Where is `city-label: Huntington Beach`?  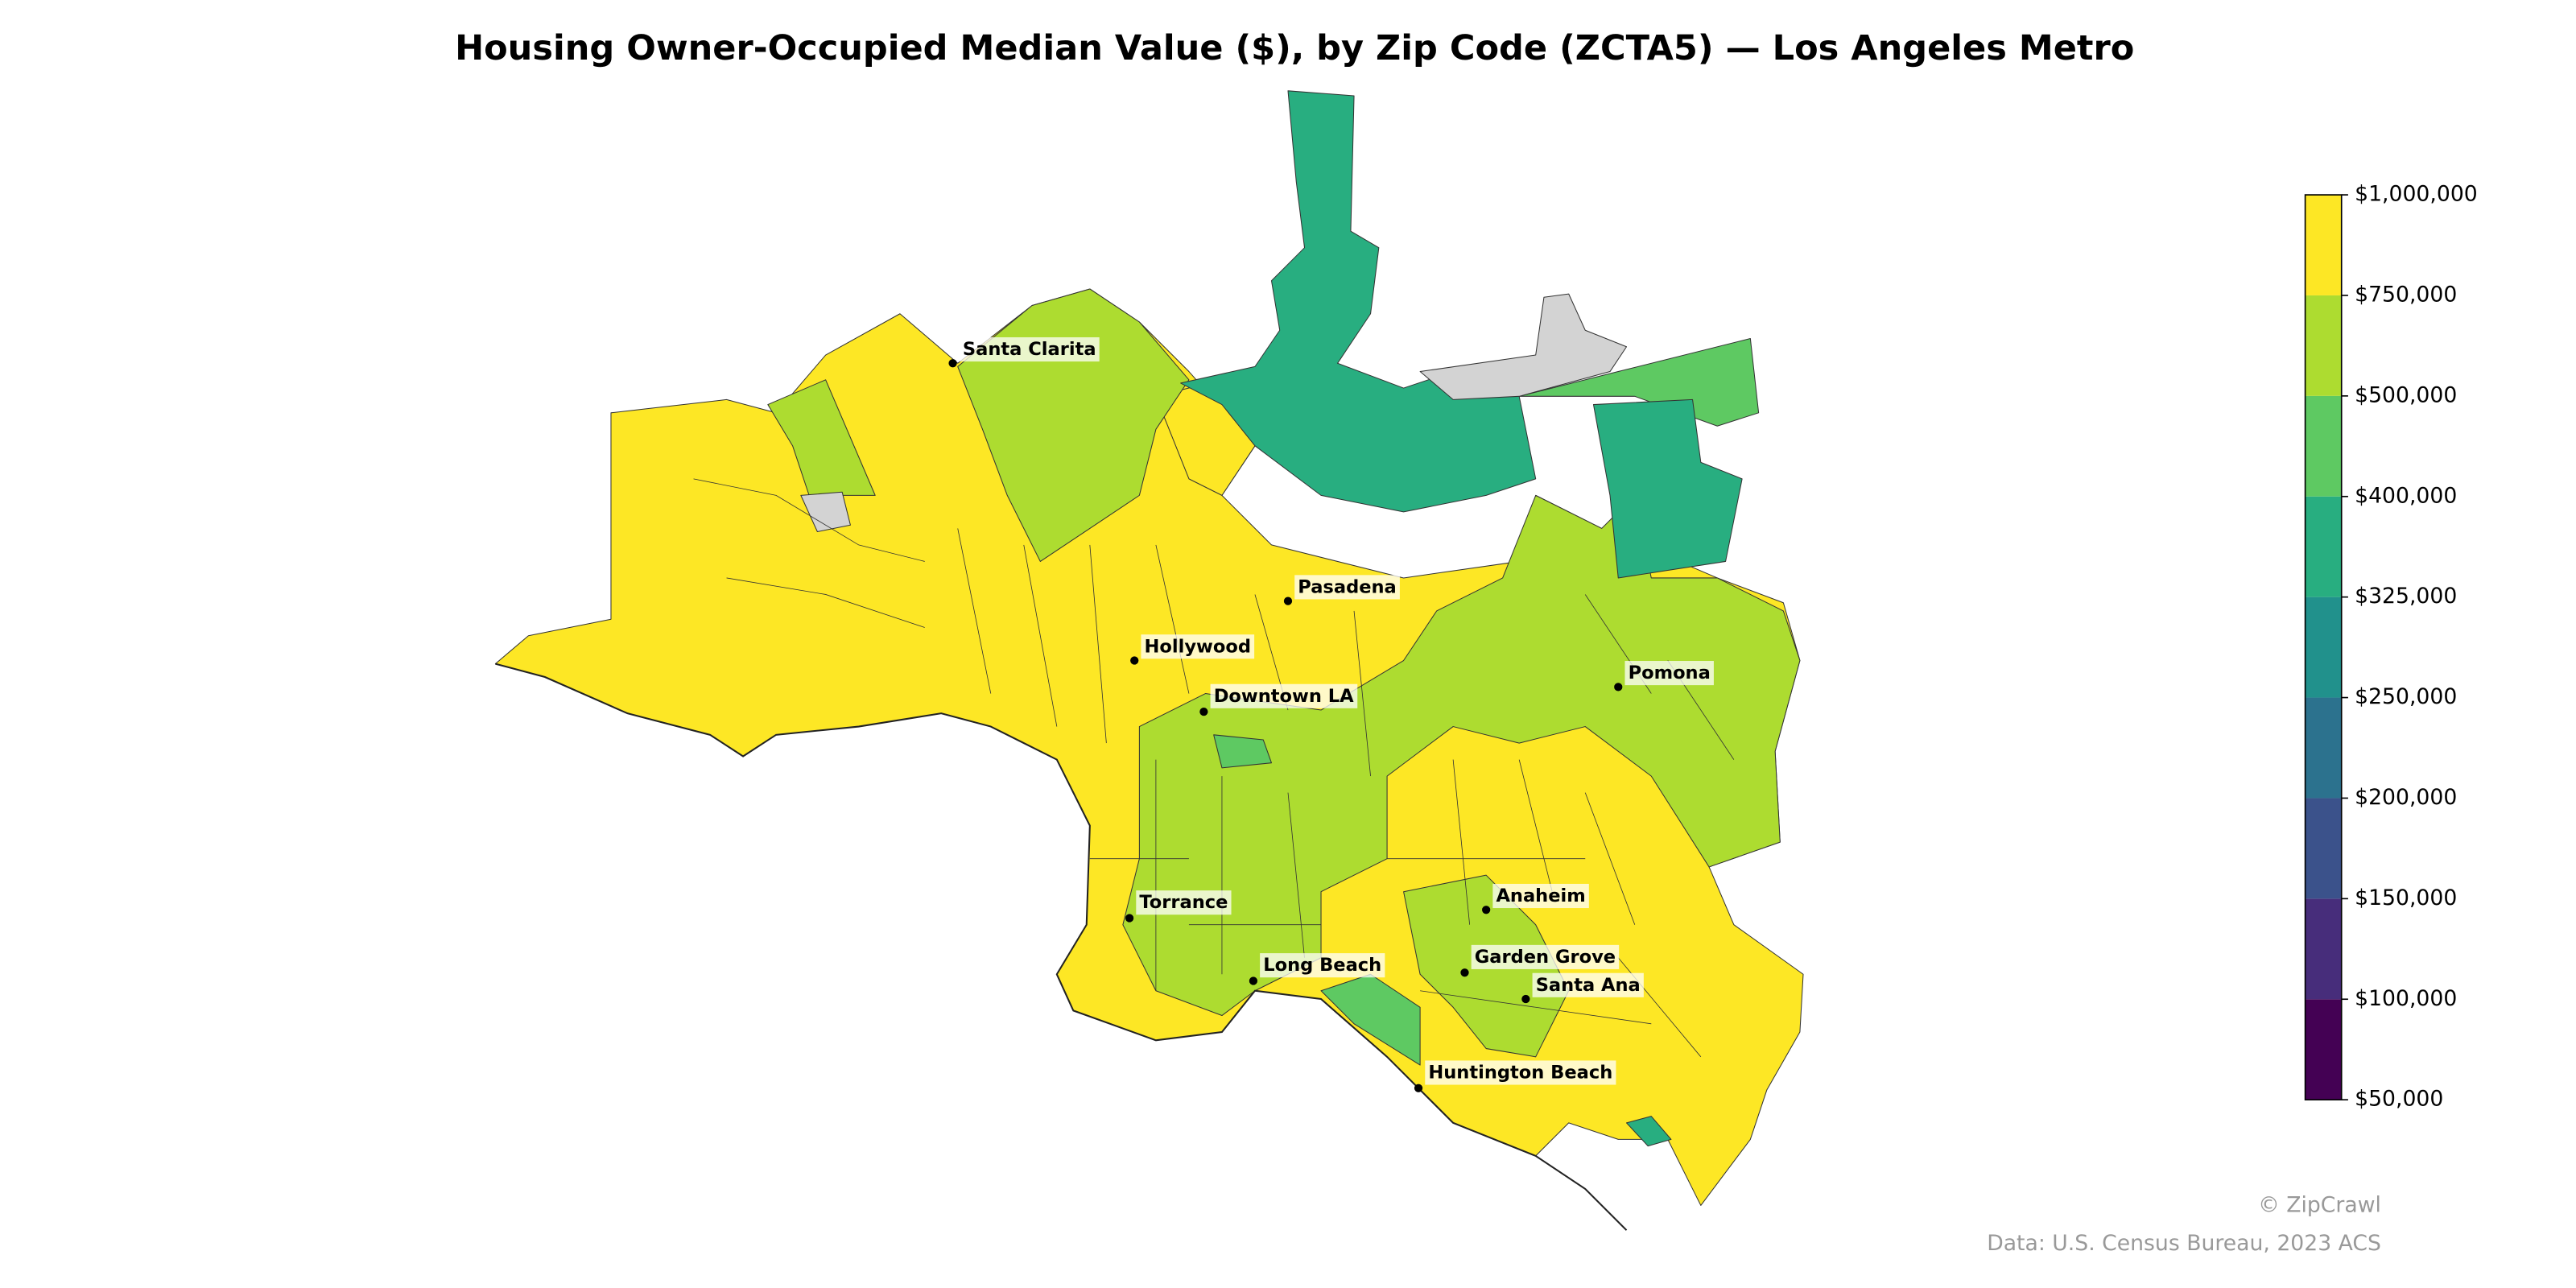
city-label: Huntington Beach is located at coordinates (1520, 1072).